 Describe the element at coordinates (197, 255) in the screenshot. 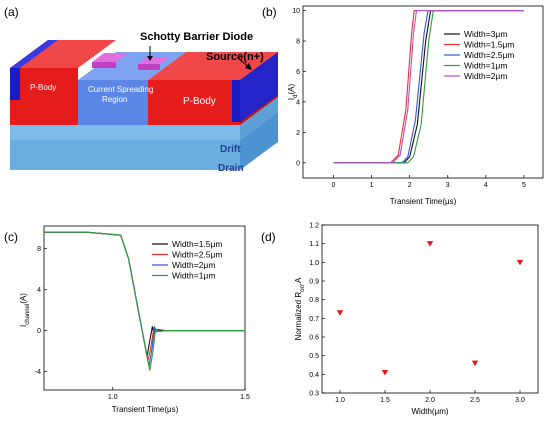

I see `chart-c-legend-label: Width=2.5μm` at that location.